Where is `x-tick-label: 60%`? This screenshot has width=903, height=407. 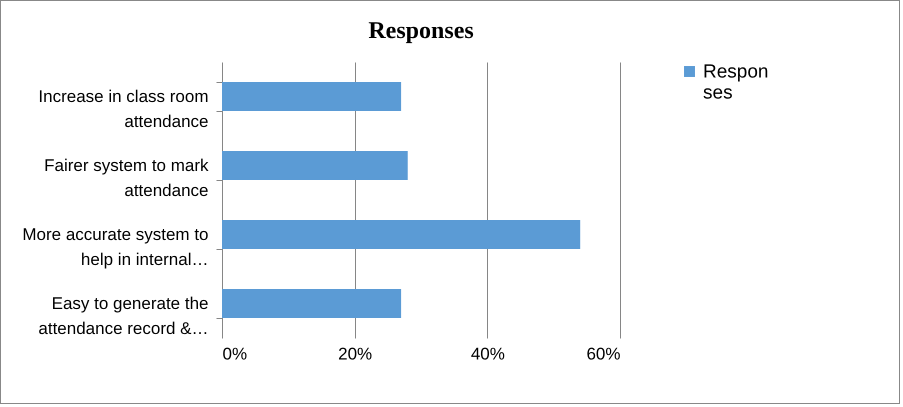
x-tick-label: 60% is located at coordinates (603, 354).